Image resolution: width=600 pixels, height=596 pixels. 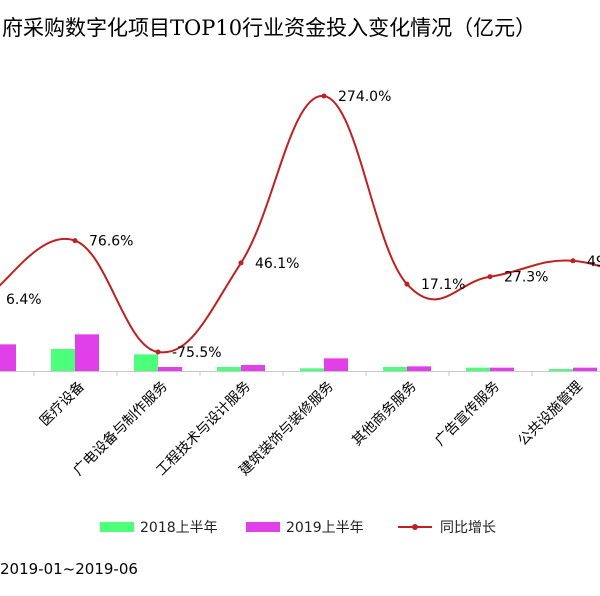 What do you see at coordinates (384, 414) in the screenshot?
I see `x-tick-label-5: 其他商务服务` at bounding box center [384, 414].